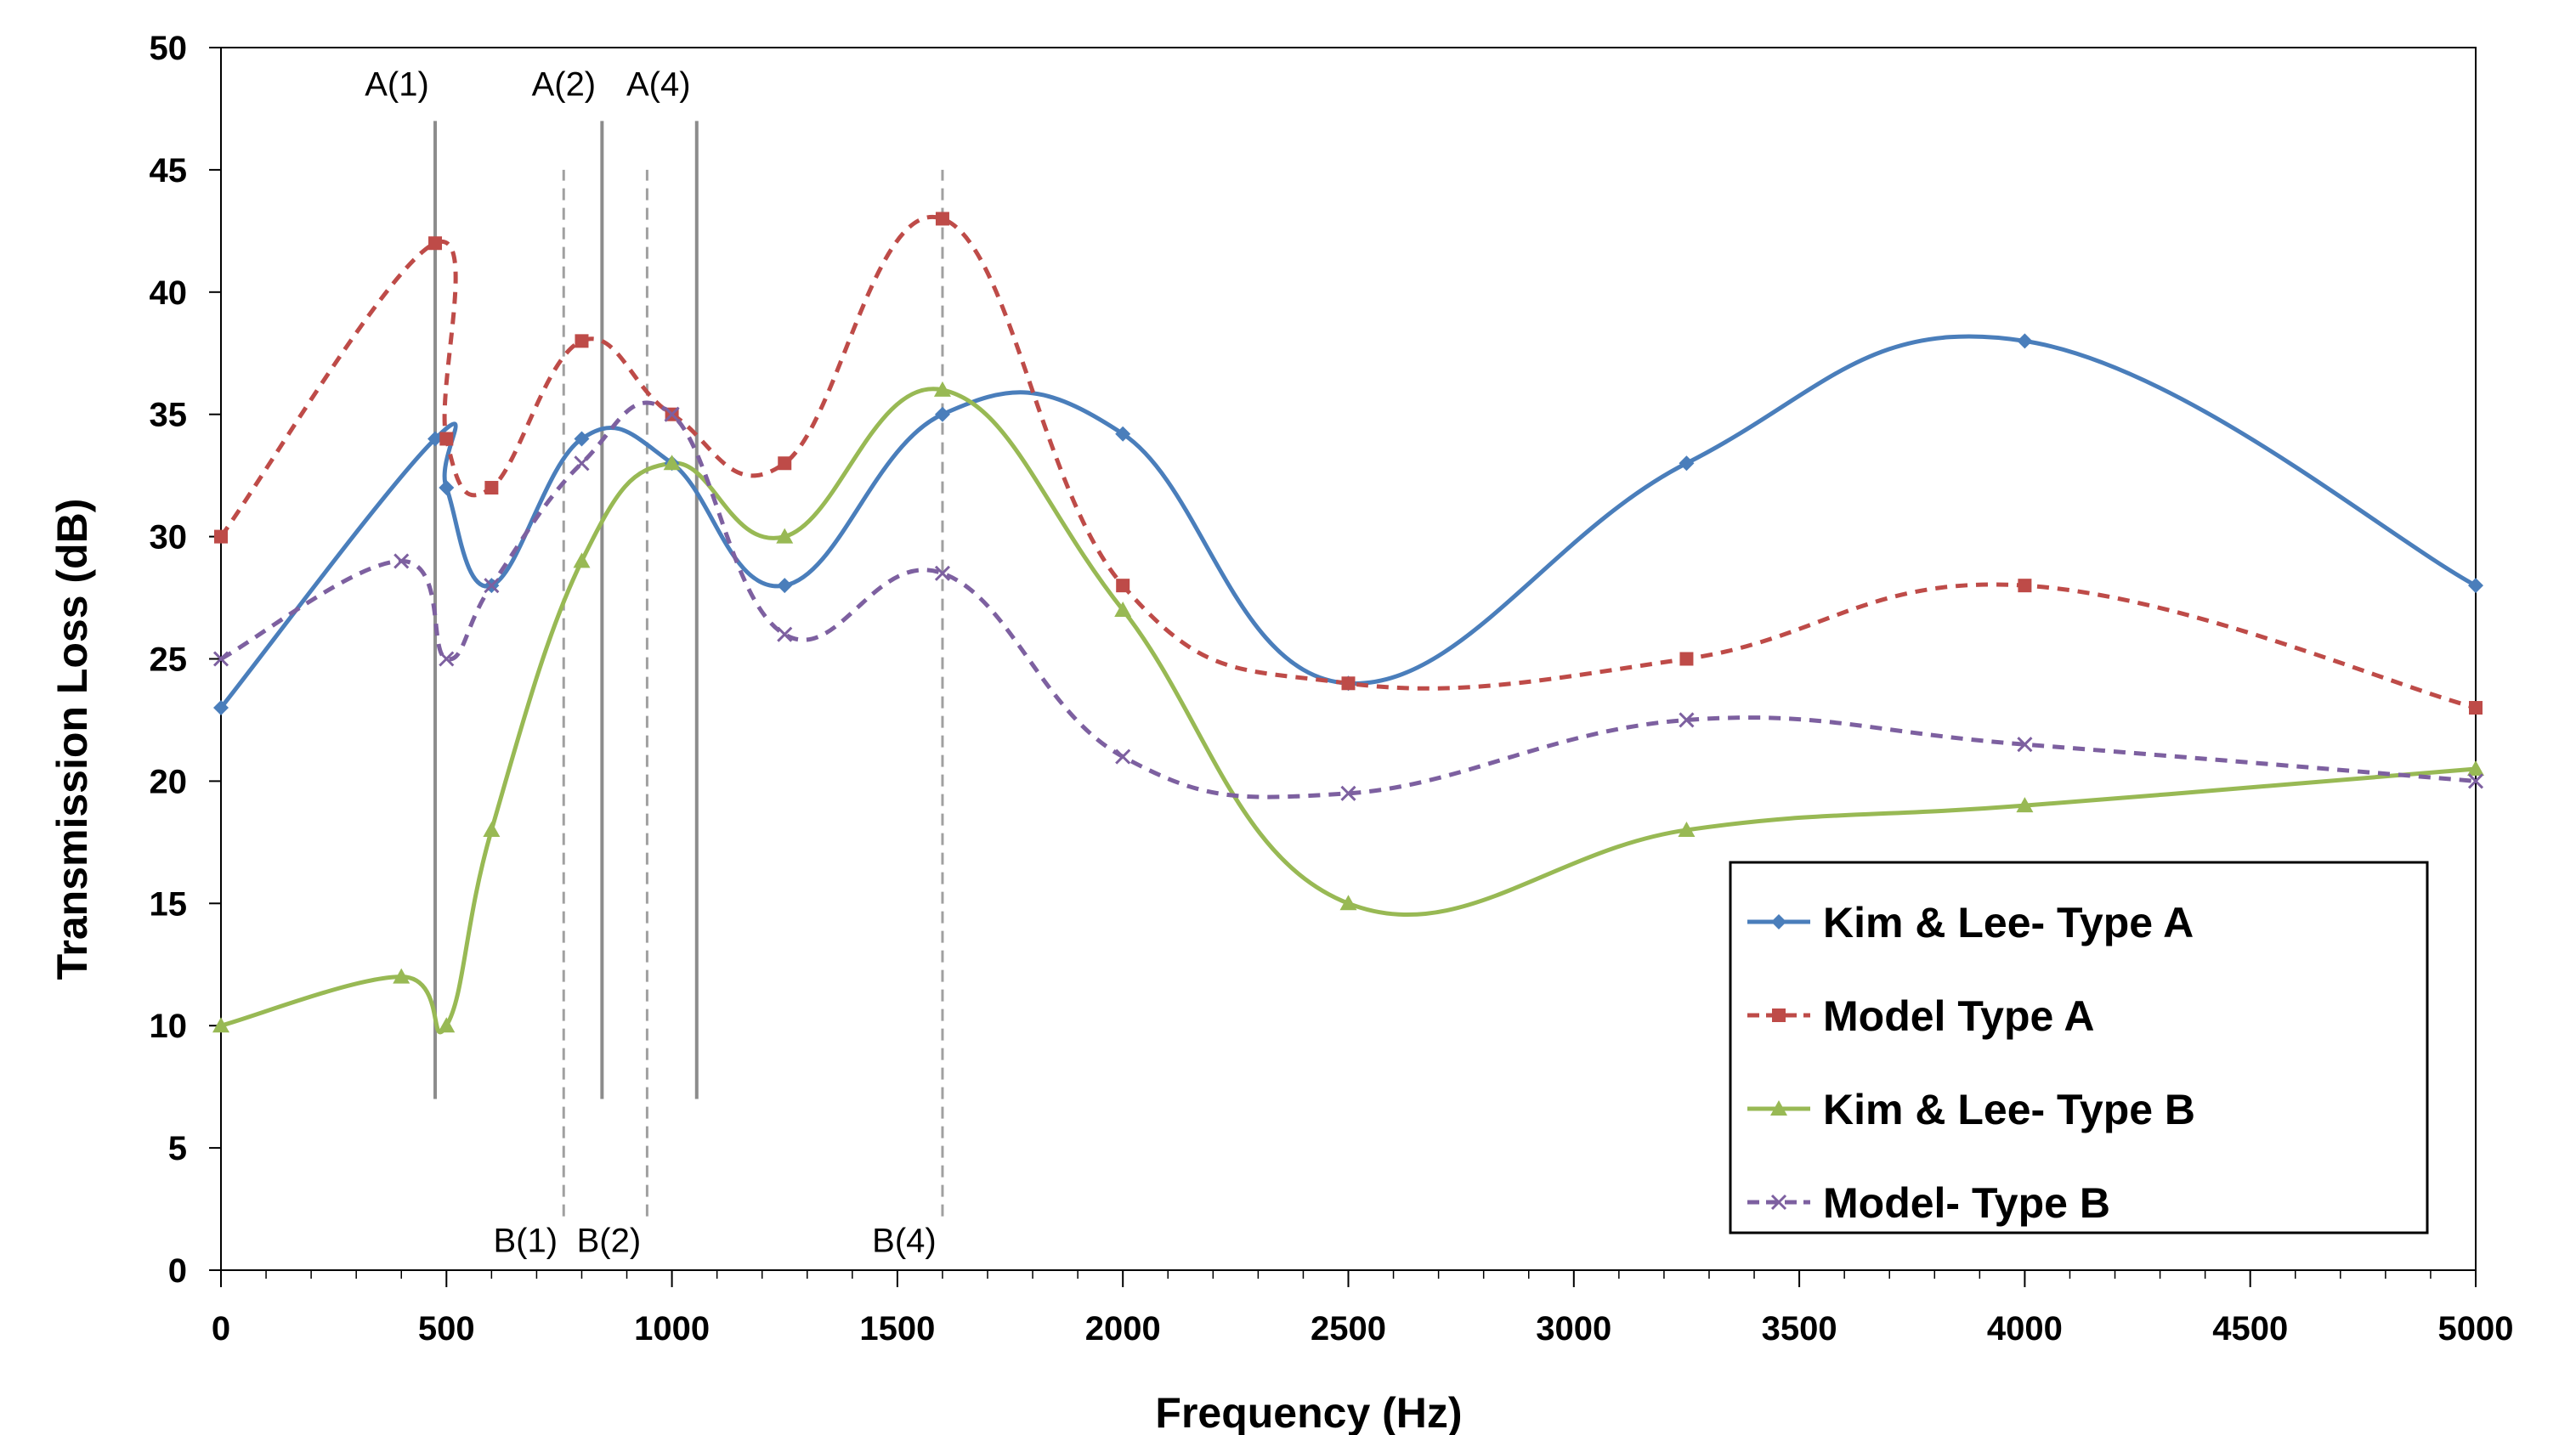 The image size is (2576, 1435). I want to click on x-tick-label: 2500, so click(1348, 1328).